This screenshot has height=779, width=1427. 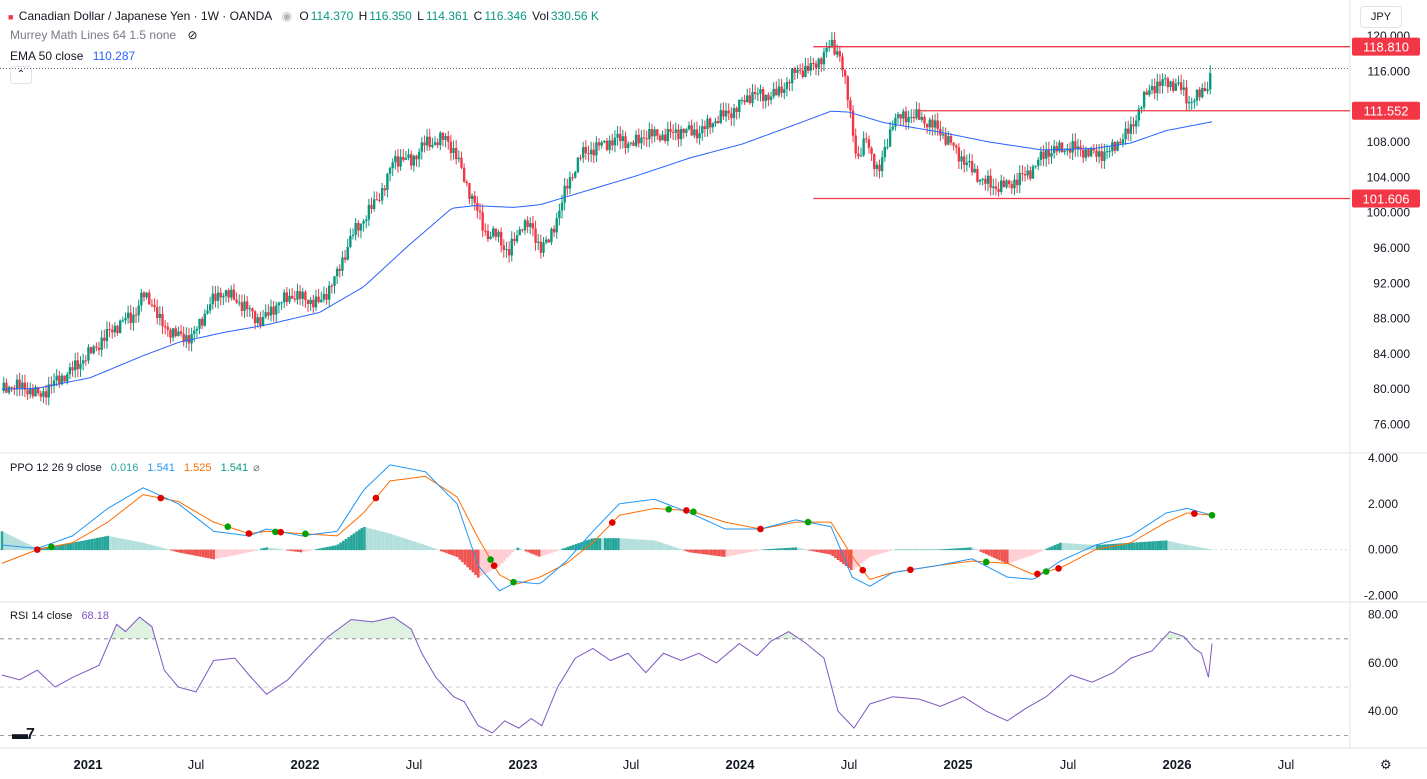 I want to click on rsi-legend: RSI 14 close 68.18, so click(x=60, y=616).